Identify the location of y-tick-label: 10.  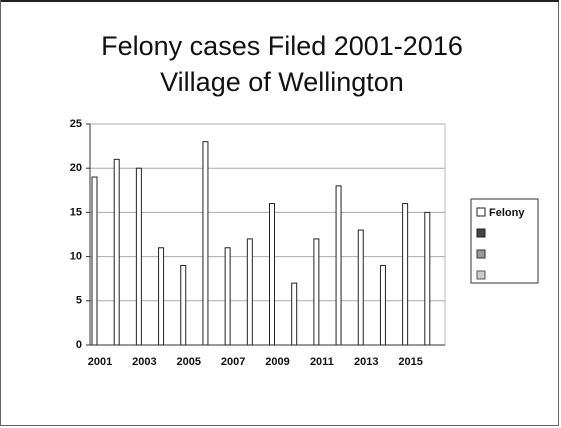
(76, 257).